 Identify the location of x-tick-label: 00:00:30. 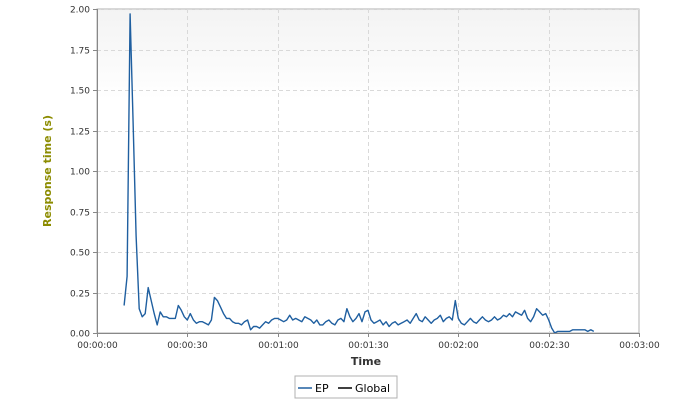
(187, 346).